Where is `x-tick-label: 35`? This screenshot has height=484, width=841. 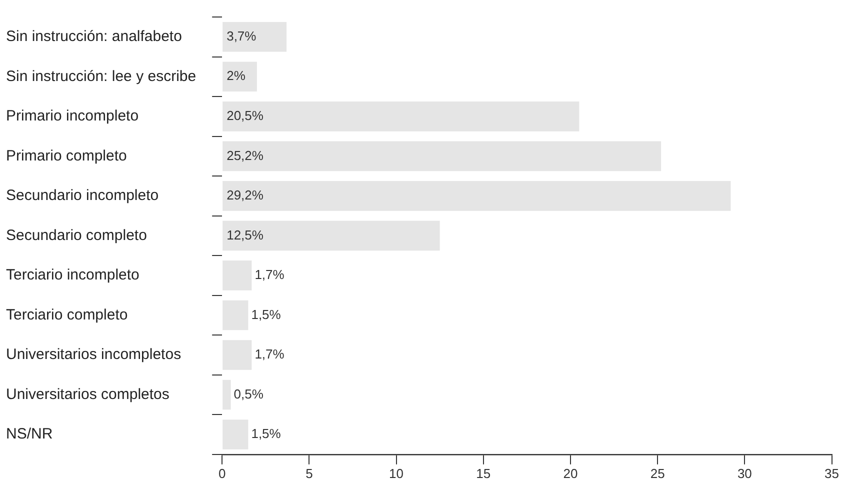 x-tick-label: 35 is located at coordinates (832, 473).